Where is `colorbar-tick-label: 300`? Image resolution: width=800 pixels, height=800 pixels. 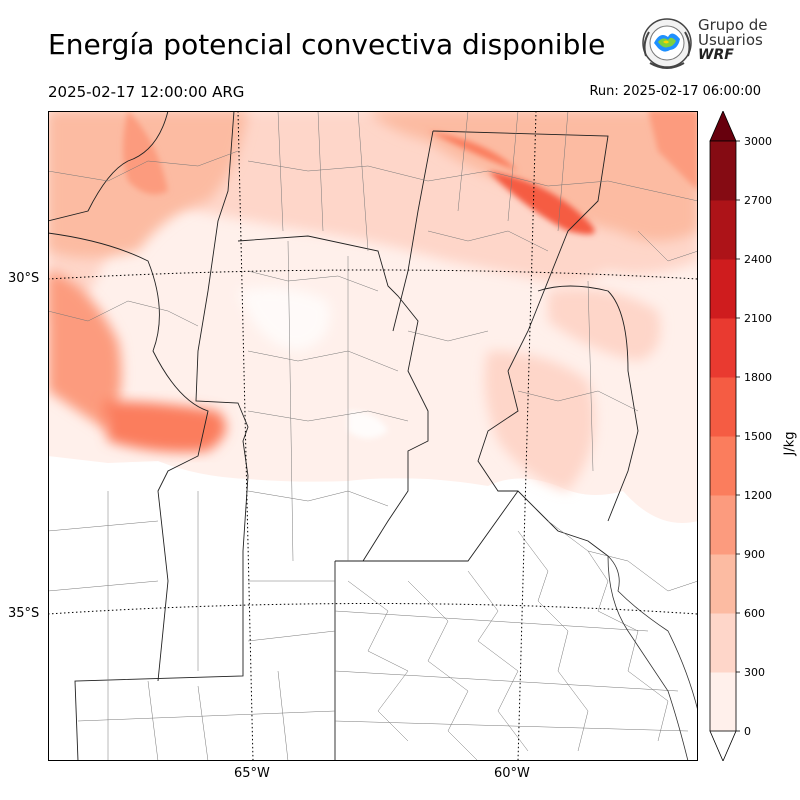 colorbar-tick-label: 300 is located at coordinates (754, 672).